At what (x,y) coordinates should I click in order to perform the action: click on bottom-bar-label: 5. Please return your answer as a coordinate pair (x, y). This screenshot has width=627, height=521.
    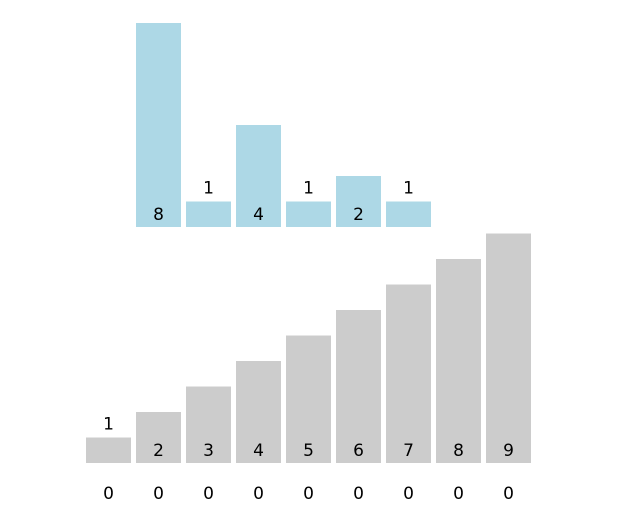
    Looking at the image, I should click on (308, 451).